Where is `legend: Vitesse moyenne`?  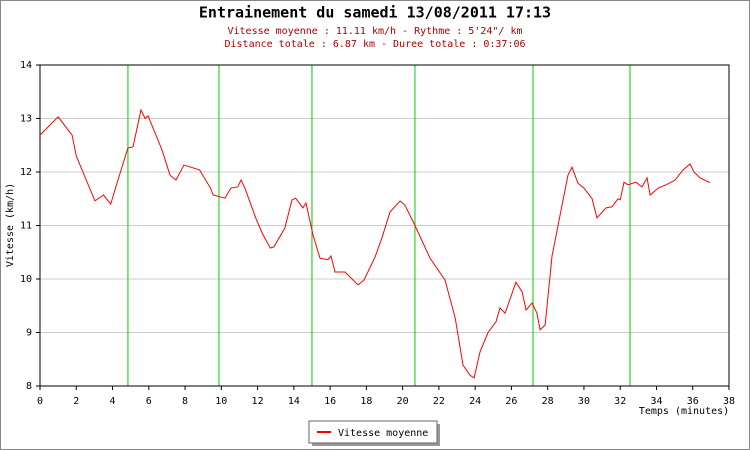
legend: Vitesse moyenne is located at coordinates (374, 433).